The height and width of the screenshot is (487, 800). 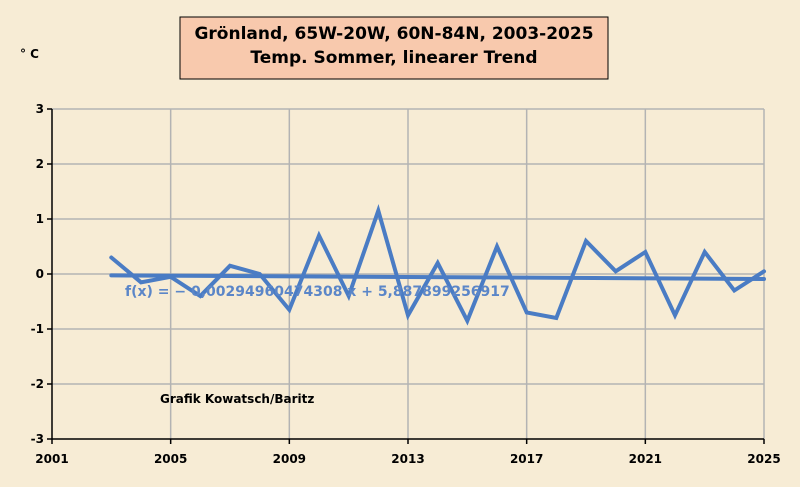 What do you see at coordinates (40, 274) in the screenshot?
I see `y-tick-label-0: 0` at bounding box center [40, 274].